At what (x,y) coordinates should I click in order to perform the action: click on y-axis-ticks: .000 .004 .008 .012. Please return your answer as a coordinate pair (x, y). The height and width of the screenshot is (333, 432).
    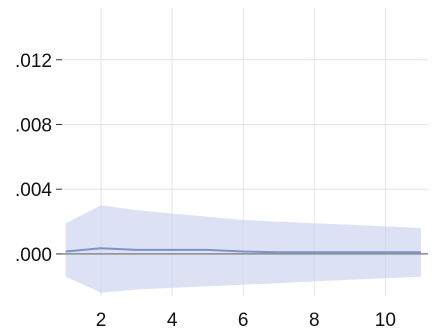
    Looking at the image, I should click on (38, 158).